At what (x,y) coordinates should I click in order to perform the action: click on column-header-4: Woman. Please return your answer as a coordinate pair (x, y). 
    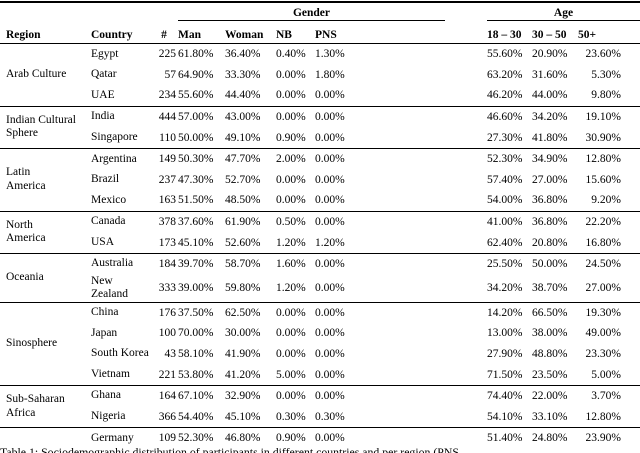
    Looking at the image, I should click on (244, 35).